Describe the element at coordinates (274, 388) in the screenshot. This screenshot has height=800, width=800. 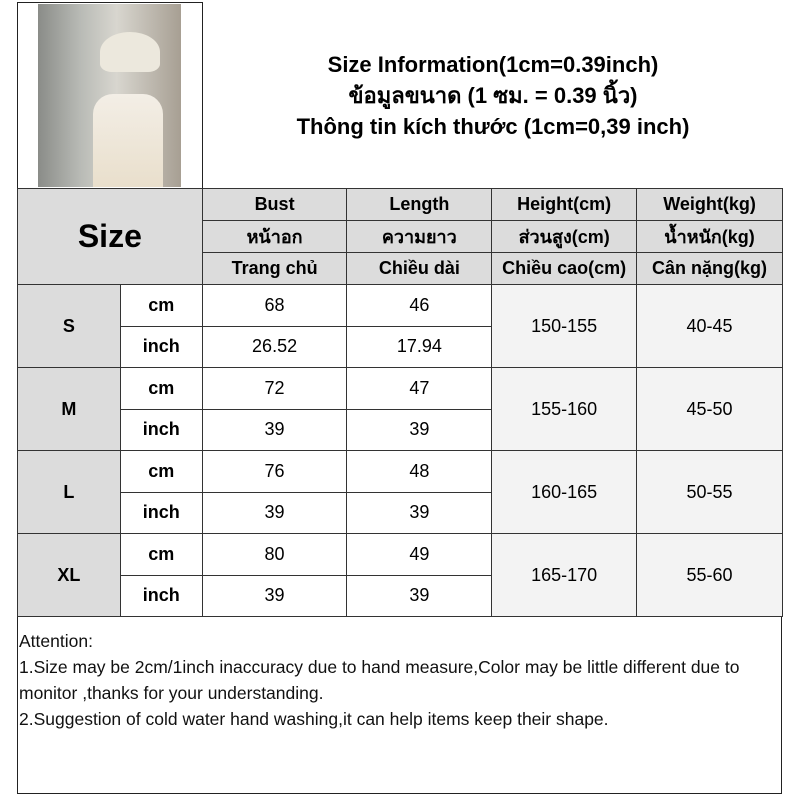
I see `bust-cm: 72` at that location.